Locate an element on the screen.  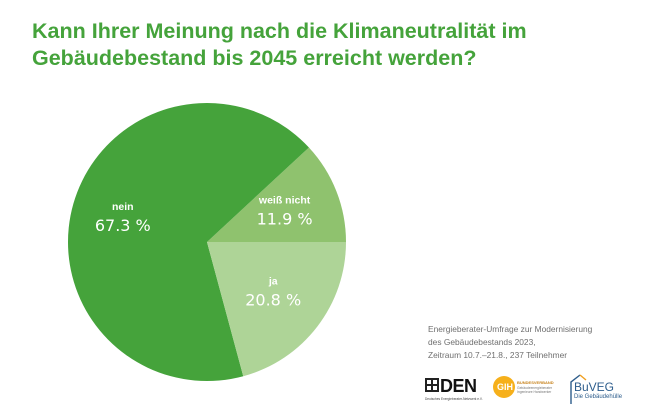
chart-title-line-2: Gebäudebestand bis 2045 erreicht werden? is located at coordinates (254, 58).